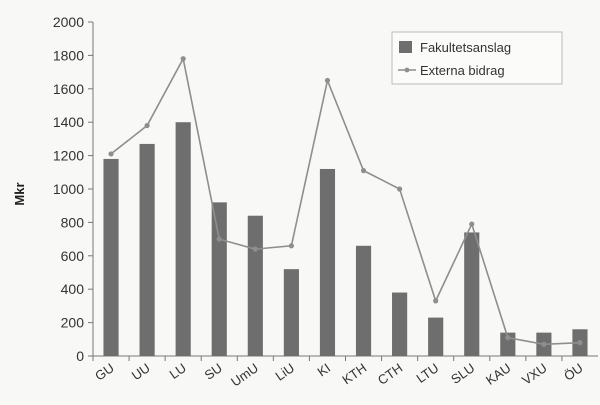  I want to click on legend: Fakultetsanslag Externa bidrag, so click(477, 58).